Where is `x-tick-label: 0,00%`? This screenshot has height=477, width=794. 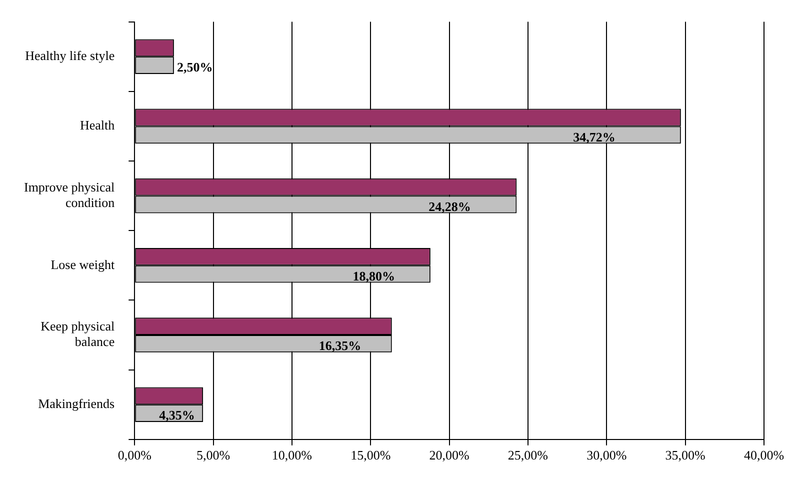 x-tick-label: 0,00% is located at coordinates (135, 455).